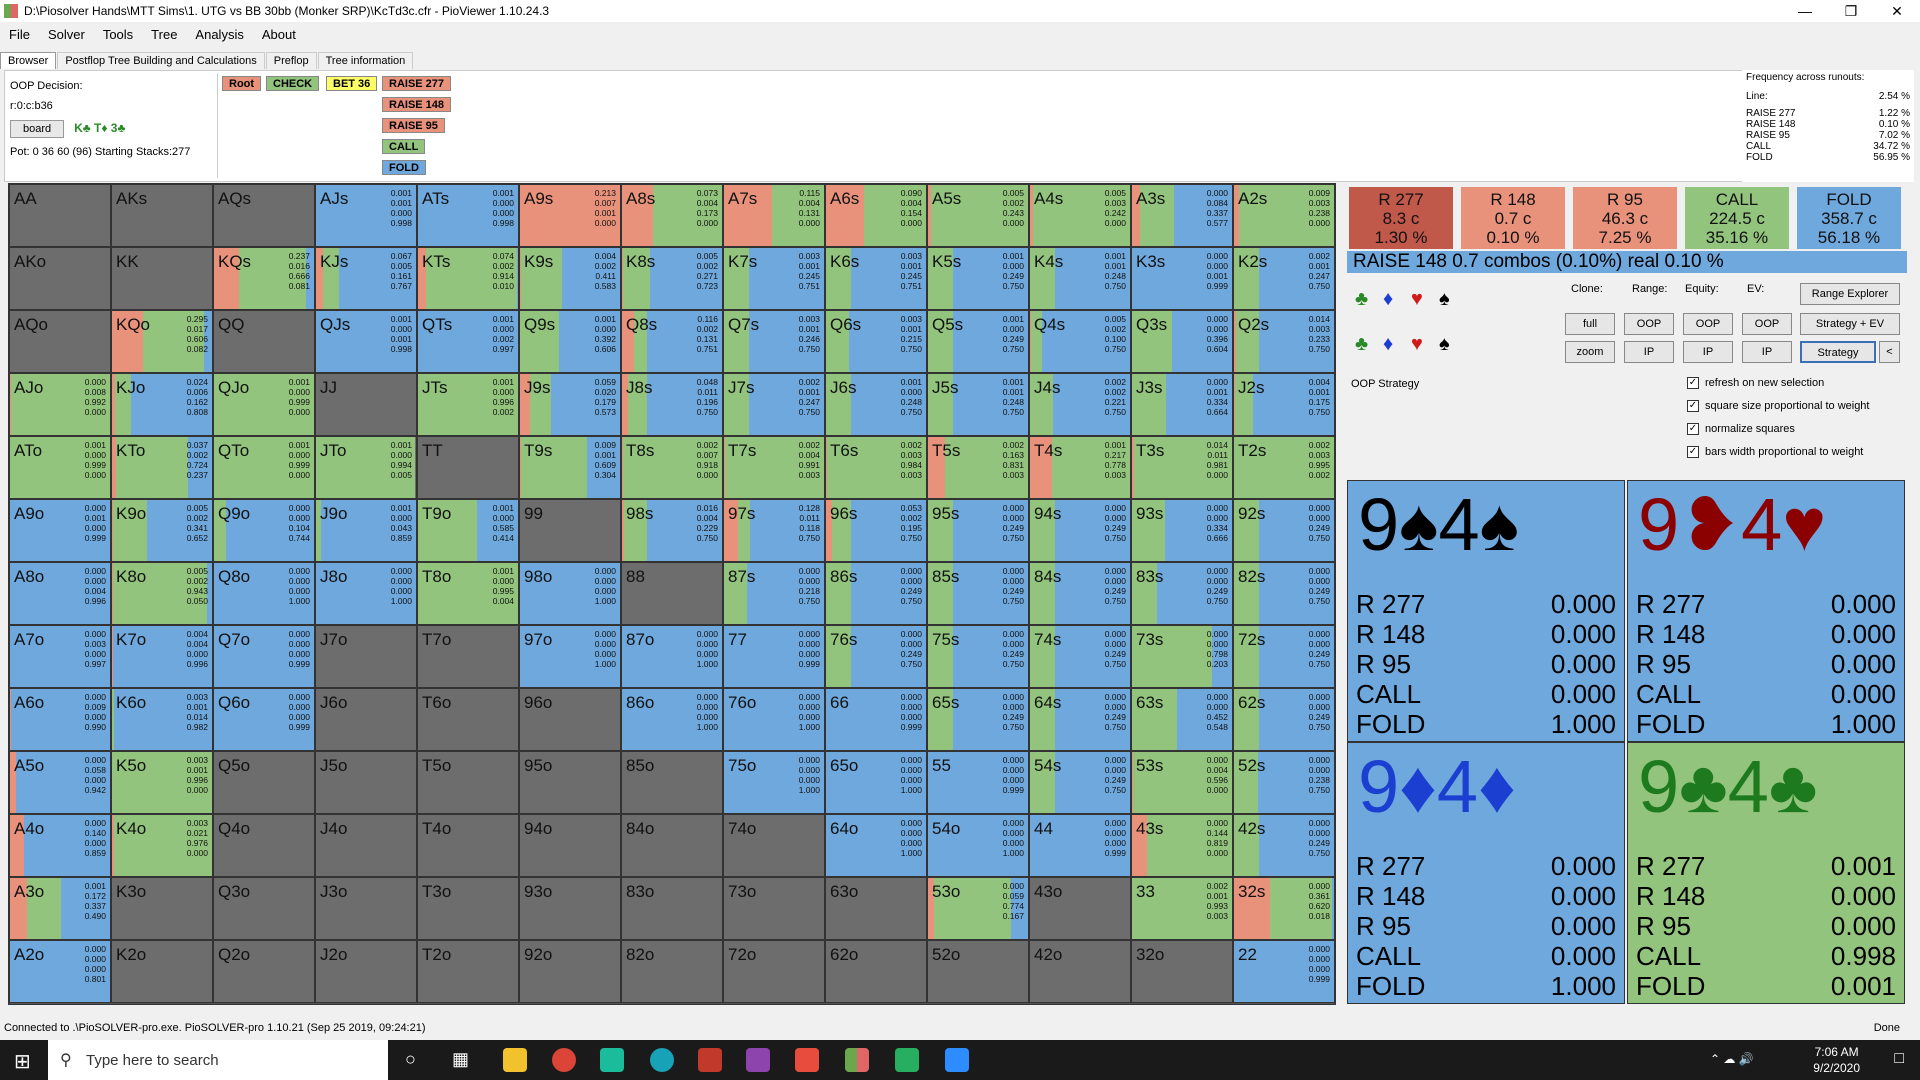 The width and height of the screenshot is (1920, 1080). I want to click on hand-cell-94o: 94o, so click(570, 845).